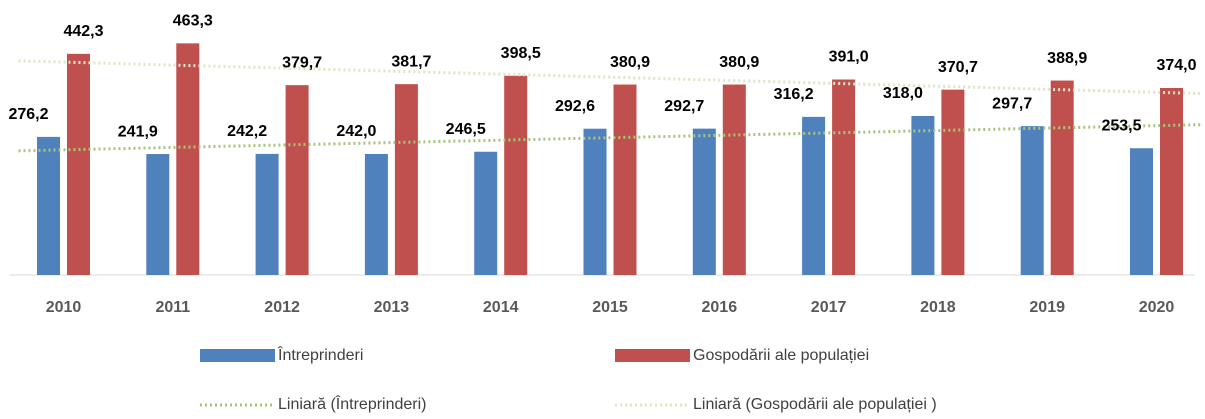 The width and height of the screenshot is (1205, 419). Describe the element at coordinates (193, 21) in the screenshot. I see `data-label: 463,3` at that location.